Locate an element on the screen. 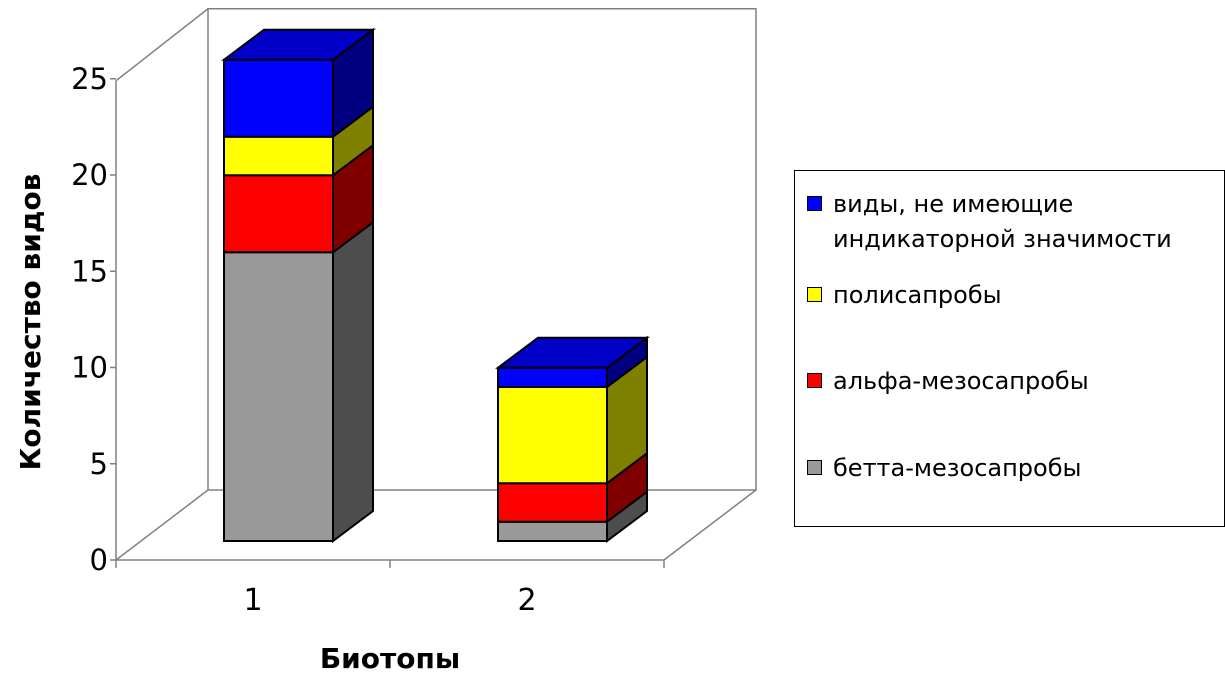  legend-item-alpha-mesosaprobes: альфа-мезосапробы is located at coordinates (948, 381).